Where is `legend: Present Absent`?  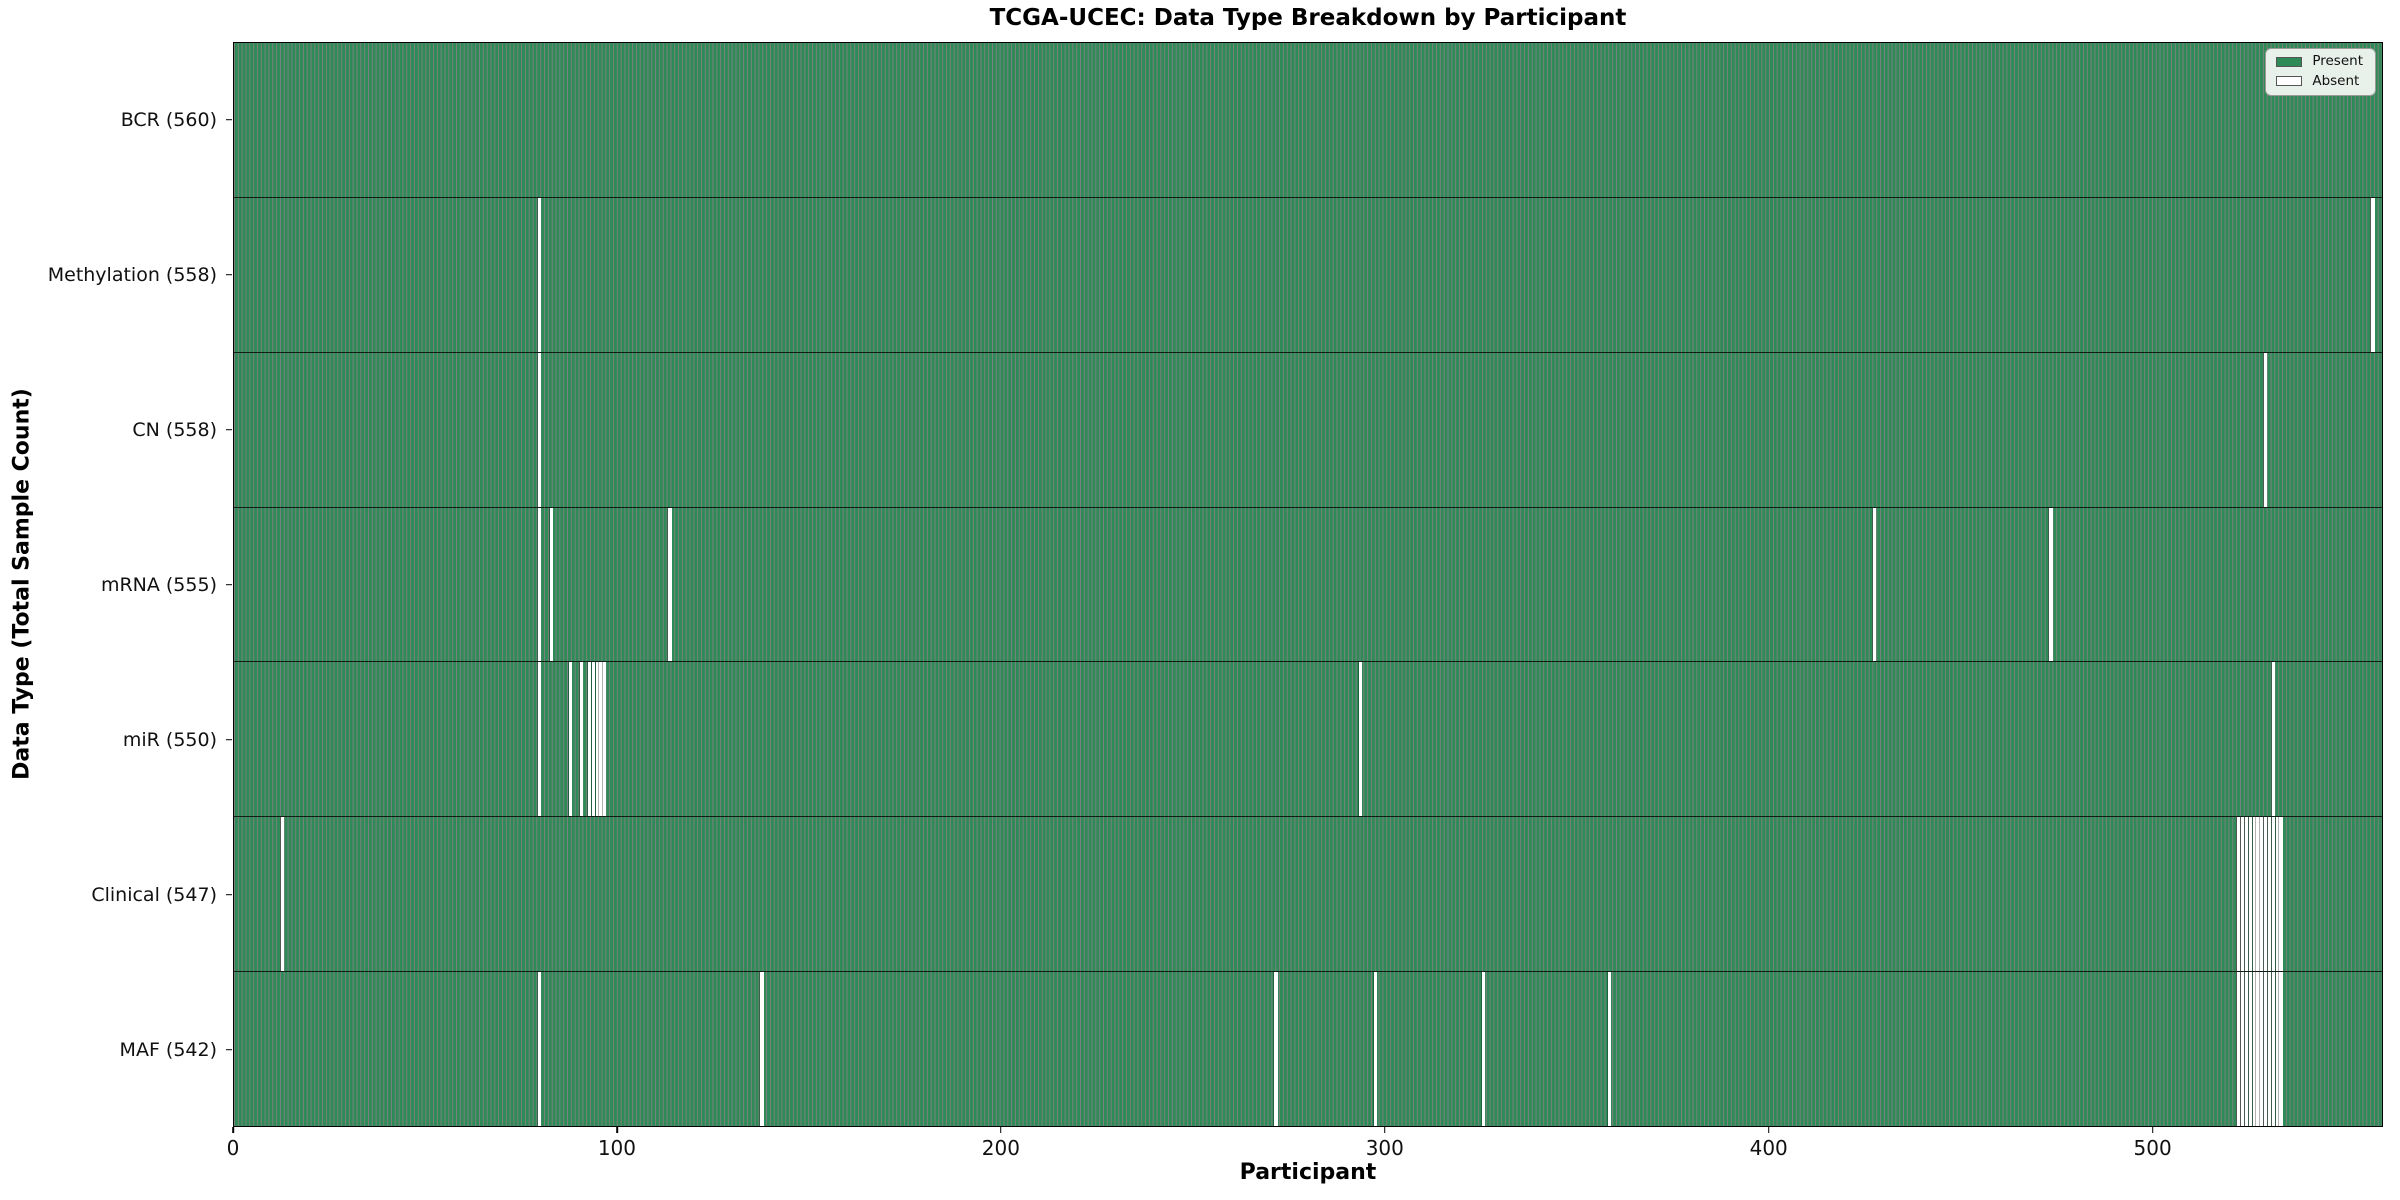
legend: Present Absent is located at coordinates (2320, 72).